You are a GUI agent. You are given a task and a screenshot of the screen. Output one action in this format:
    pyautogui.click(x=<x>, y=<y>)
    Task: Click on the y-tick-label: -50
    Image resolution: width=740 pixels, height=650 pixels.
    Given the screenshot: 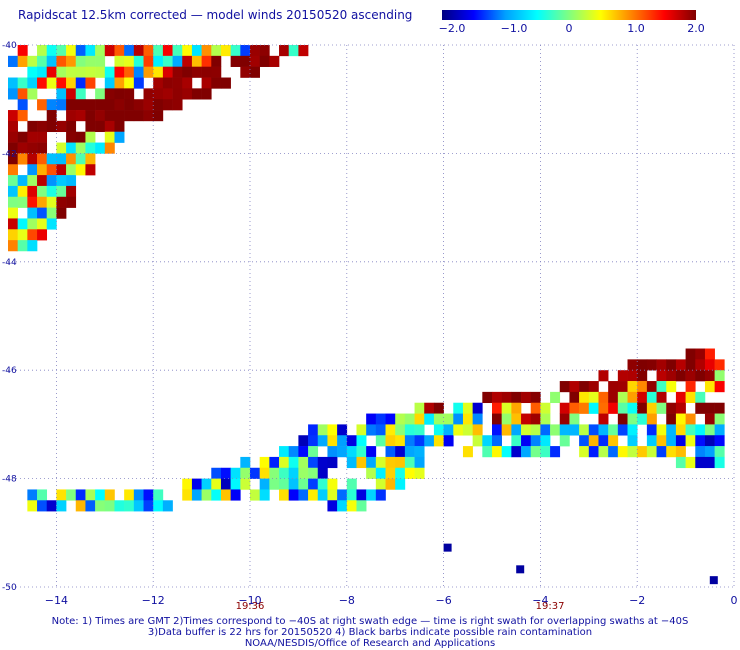 What is the action you would take?
    pyautogui.click(x=9, y=588)
    